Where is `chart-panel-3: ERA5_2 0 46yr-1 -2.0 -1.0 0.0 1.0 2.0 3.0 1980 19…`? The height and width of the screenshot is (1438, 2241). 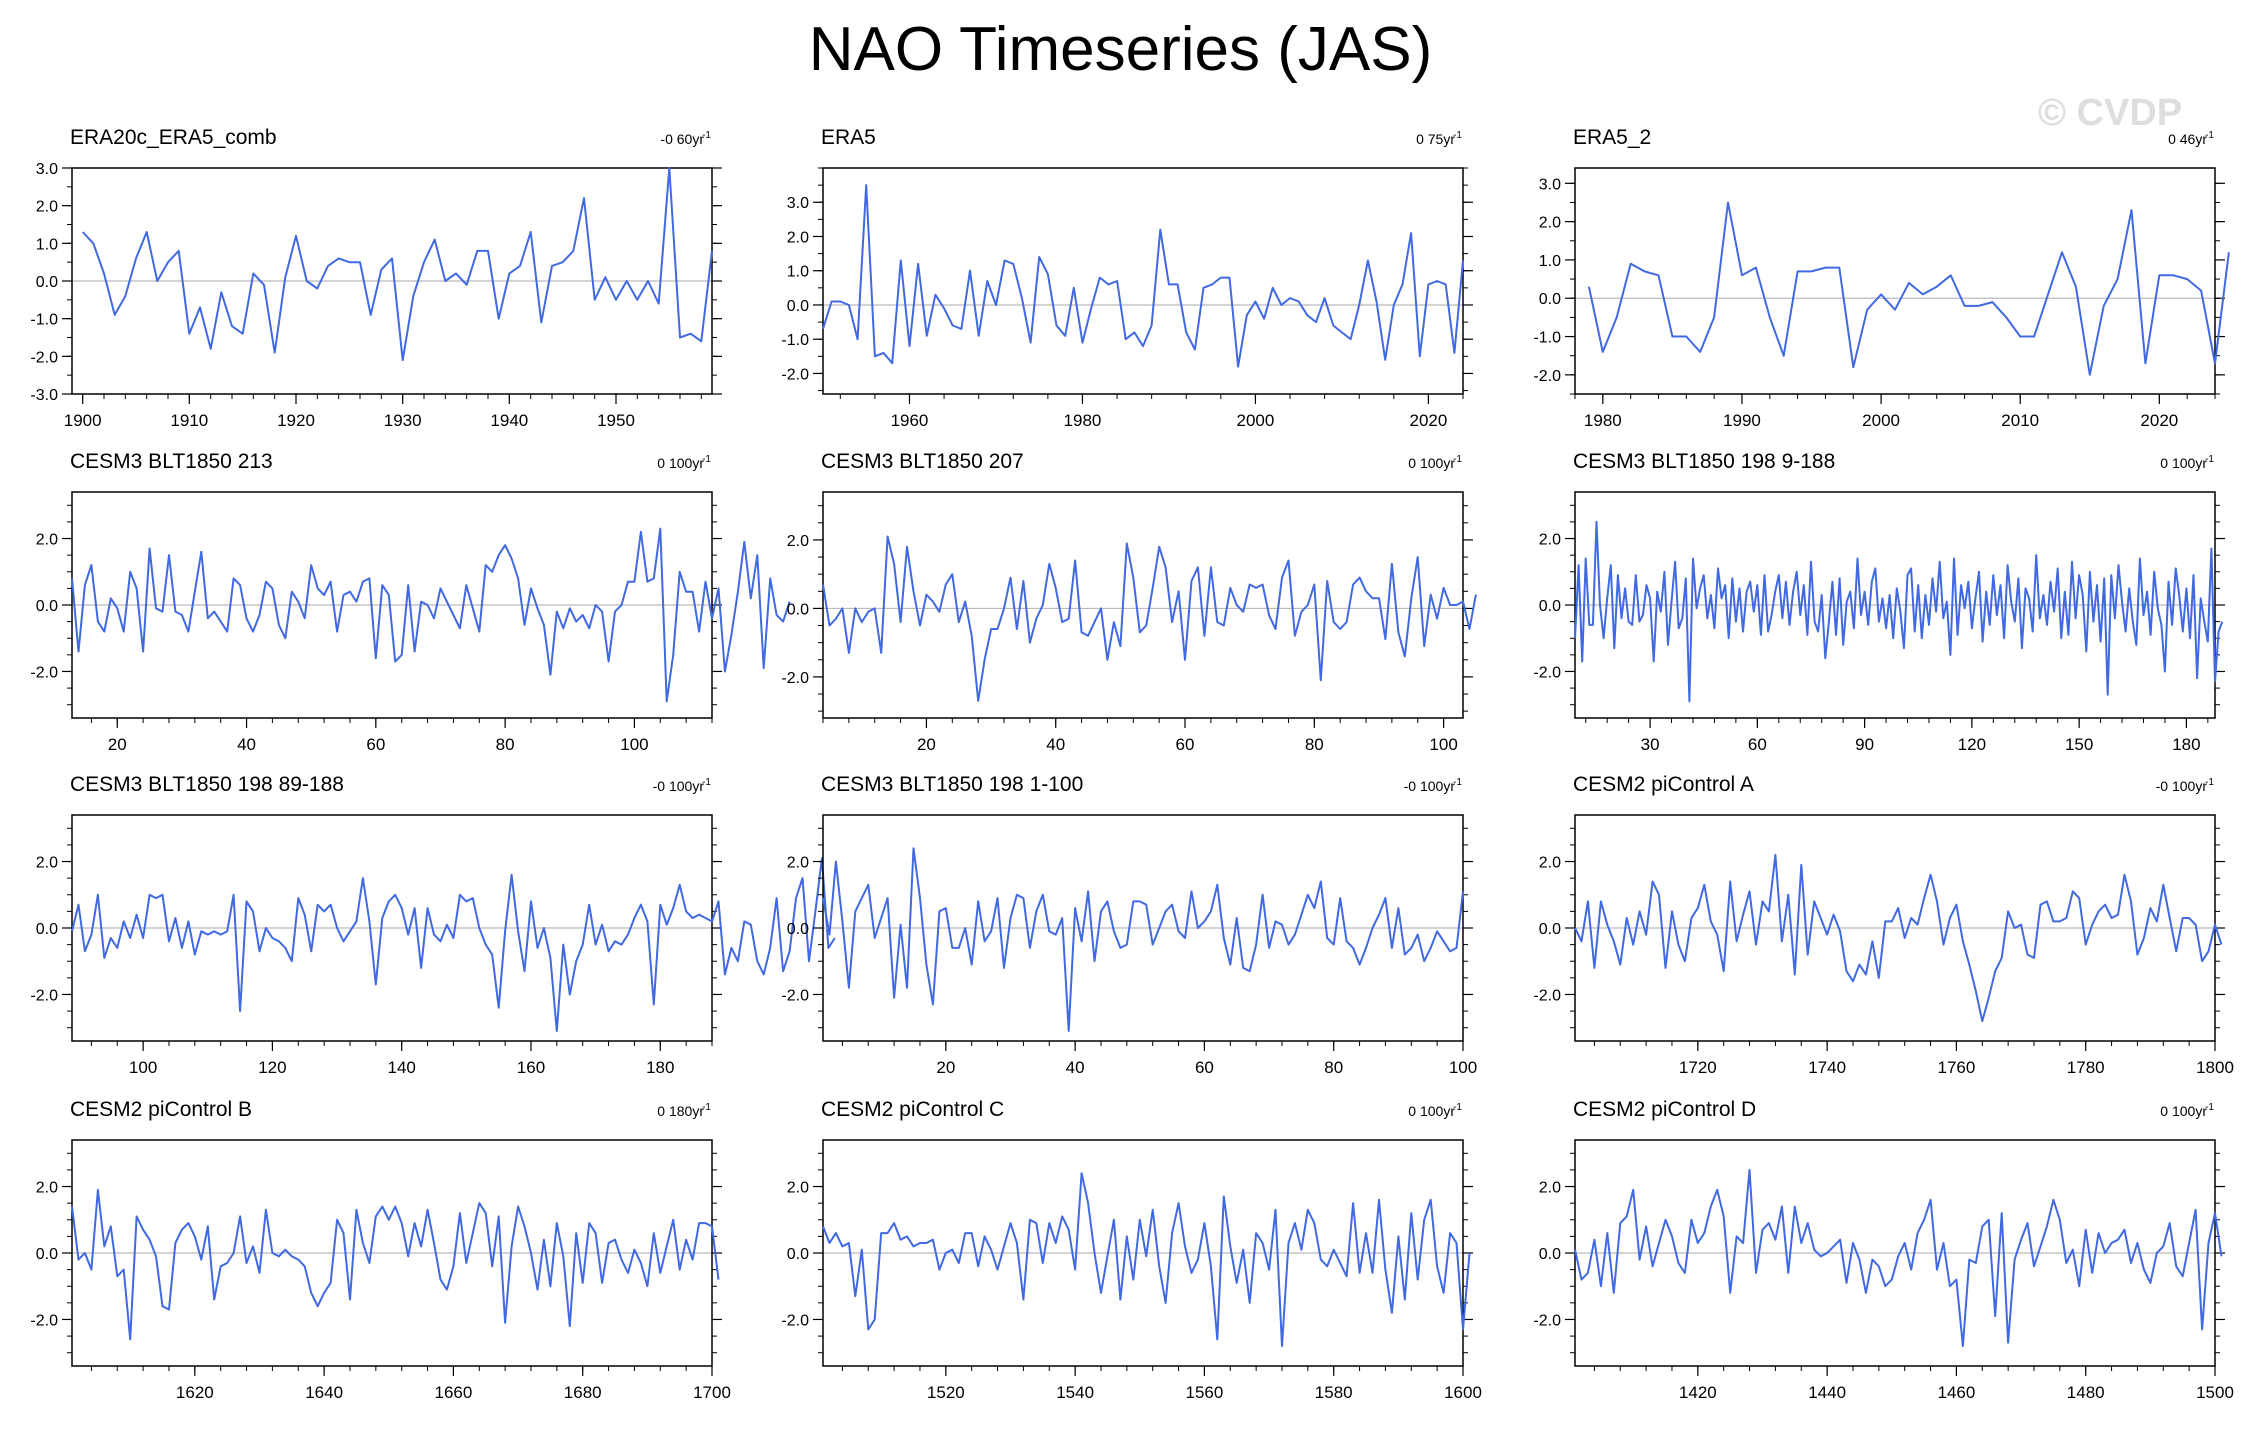 chart-panel-3: ERA5_2 0 46yr-1 -2.0 -1.0 0.0 1.0 2.0 3.0 1980 19… is located at coordinates (1881, 278).